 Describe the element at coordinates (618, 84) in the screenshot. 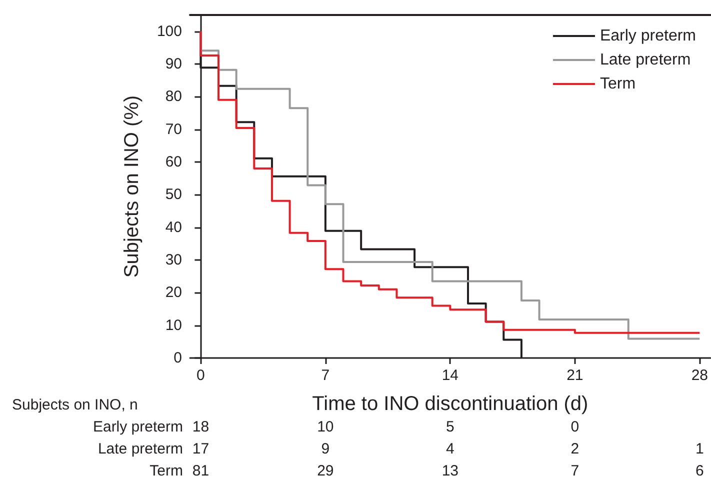

I see `legend-label: Term` at that location.